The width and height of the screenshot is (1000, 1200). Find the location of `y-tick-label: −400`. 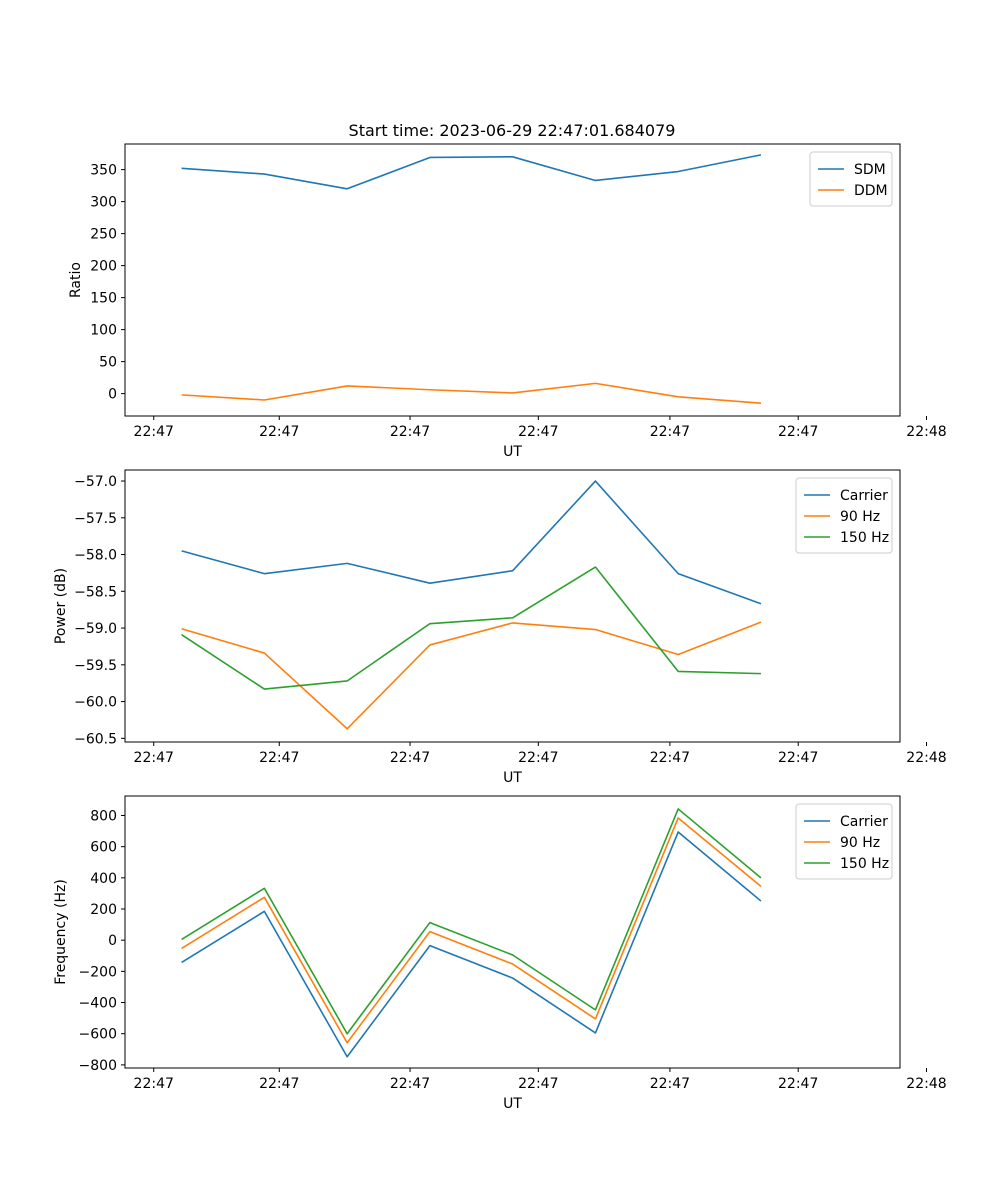

y-tick-label: −400 is located at coordinates (98, 1004).